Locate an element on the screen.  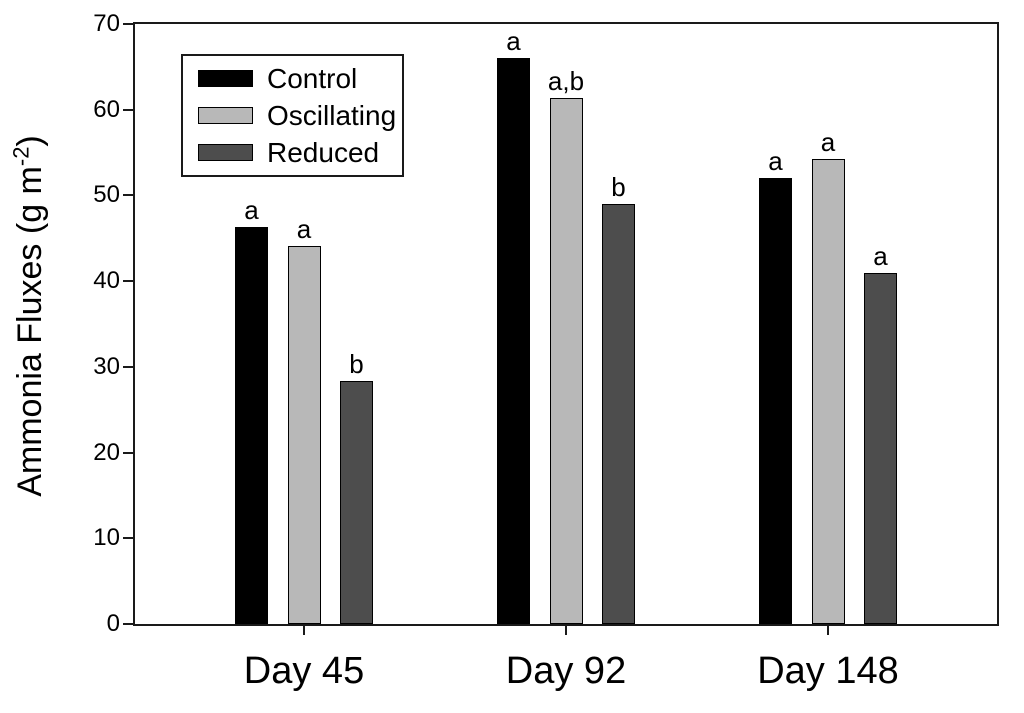
bar-oscillating-day92 is located at coordinates (566, 360).